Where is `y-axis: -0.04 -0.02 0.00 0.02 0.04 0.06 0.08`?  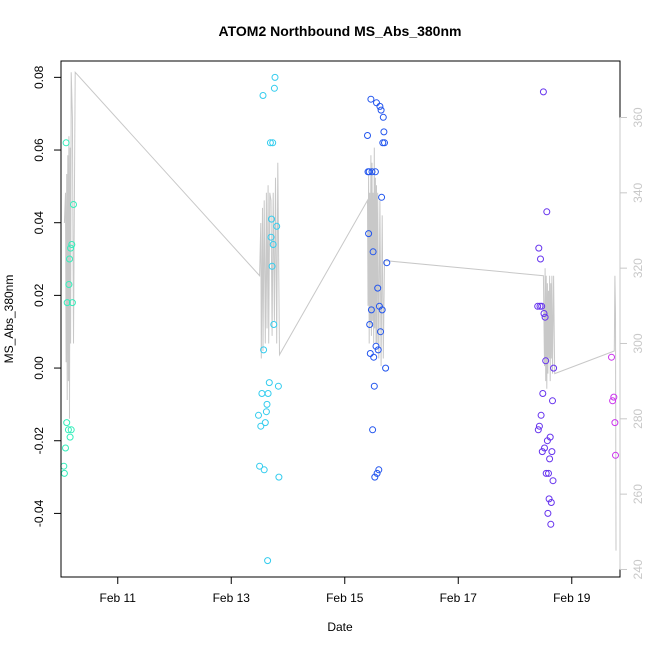
y-axis: -0.04 -0.02 0.00 0.02 0.04 0.06 0.08 is located at coordinates (47, 296).